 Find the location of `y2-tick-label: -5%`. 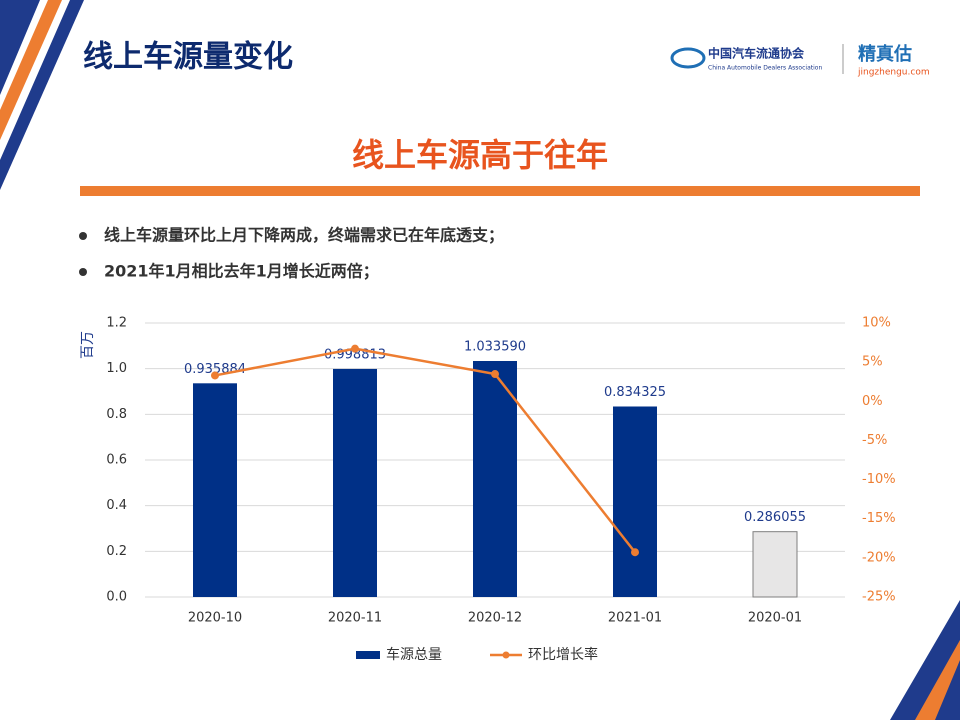

y2-tick-label: -5% is located at coordinates (874, 440).